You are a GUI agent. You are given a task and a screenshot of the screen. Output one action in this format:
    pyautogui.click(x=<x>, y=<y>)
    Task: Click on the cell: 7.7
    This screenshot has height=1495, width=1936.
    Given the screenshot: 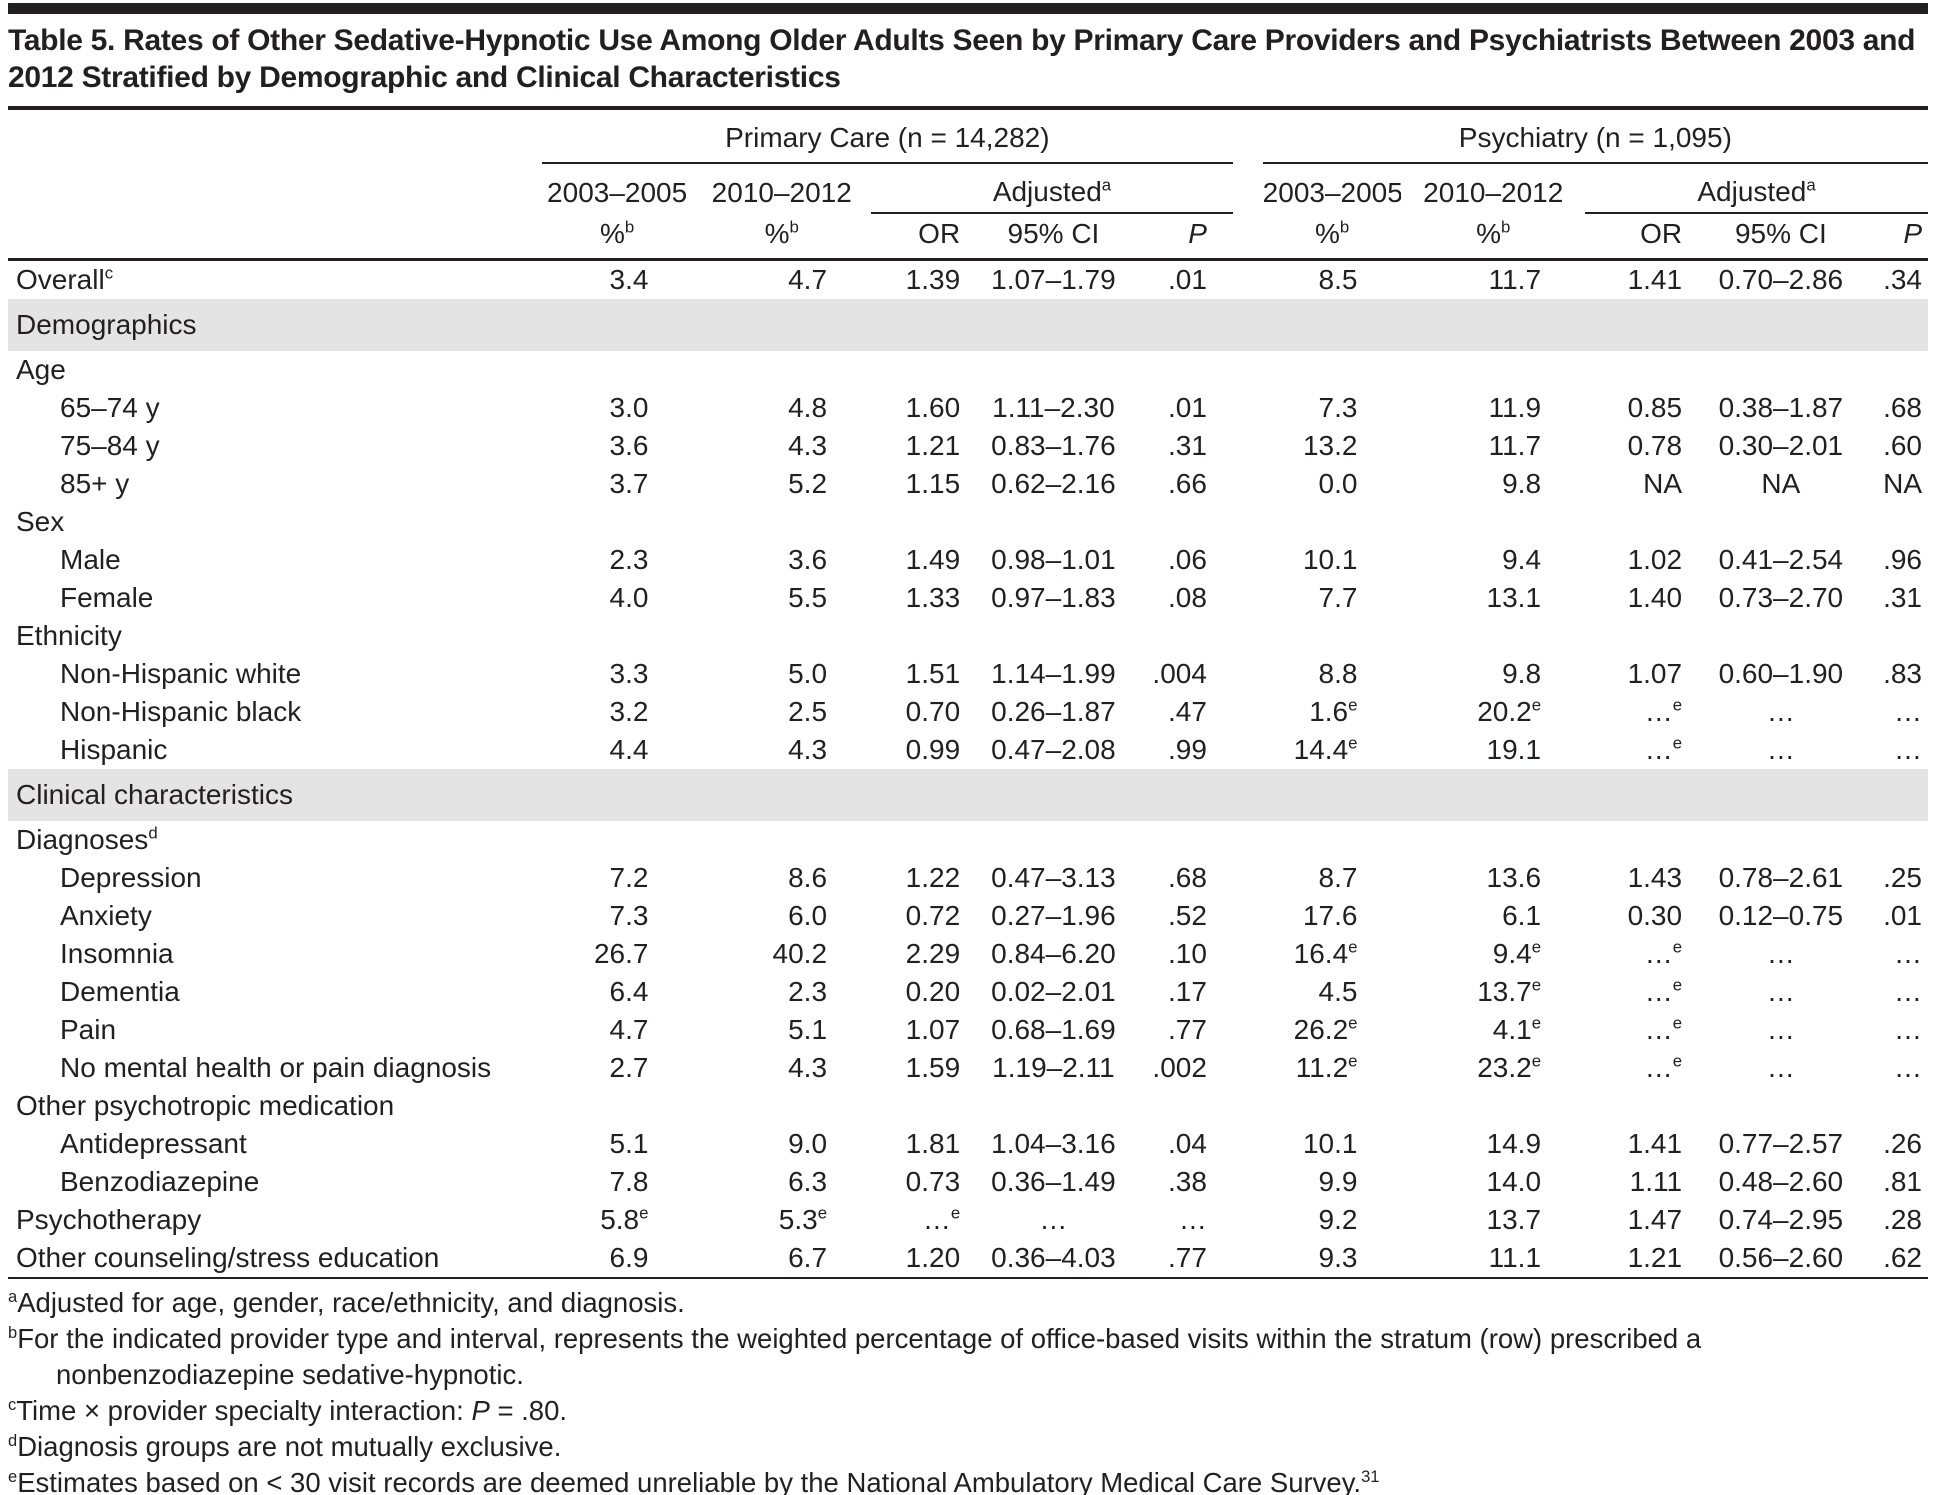 What is the action you would take?
    pyautogui.click(x=1338, y=597)
    